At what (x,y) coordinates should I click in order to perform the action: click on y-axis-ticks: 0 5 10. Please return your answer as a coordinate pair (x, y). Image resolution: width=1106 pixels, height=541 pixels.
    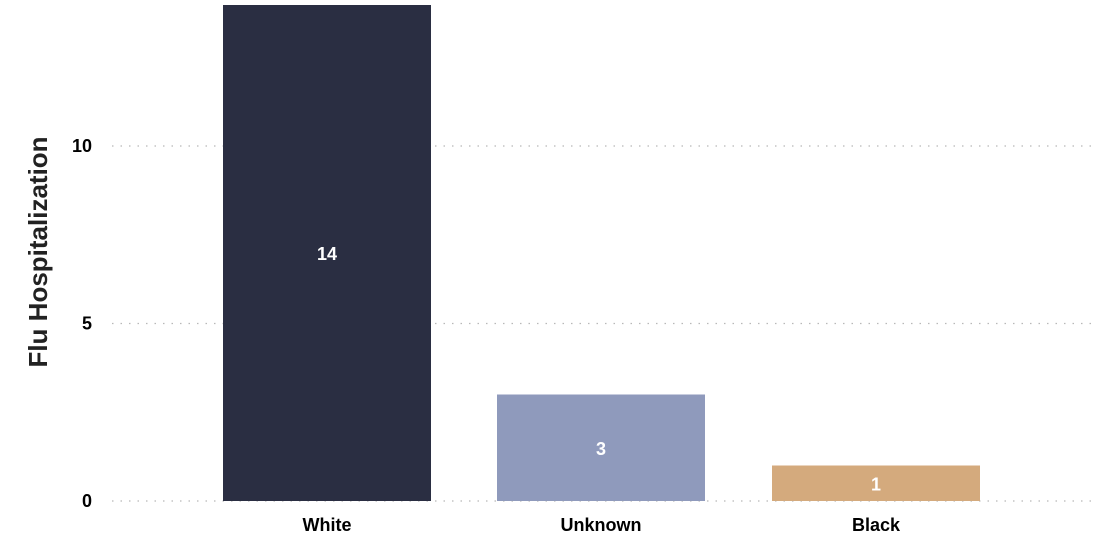
    Looking at the image, I should click on (82, 323).